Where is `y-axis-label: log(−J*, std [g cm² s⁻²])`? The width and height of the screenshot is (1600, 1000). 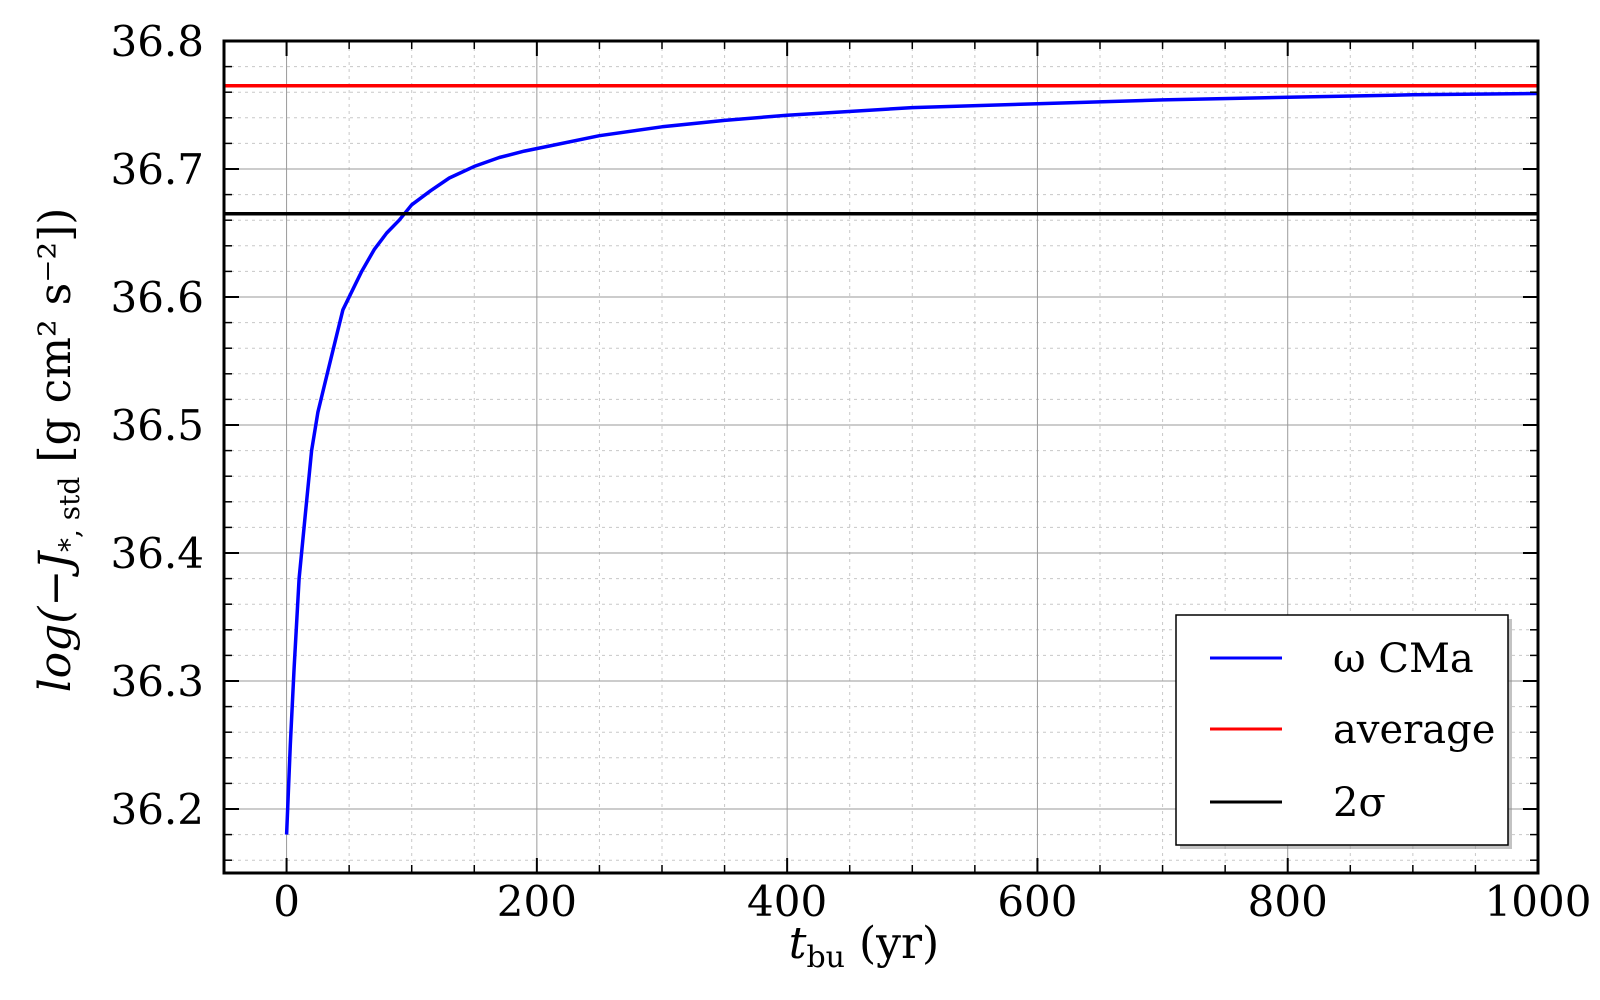 y-axis-label: log(−J*, std [g cm² s⁻²]) is located at coordinates (58, 450).